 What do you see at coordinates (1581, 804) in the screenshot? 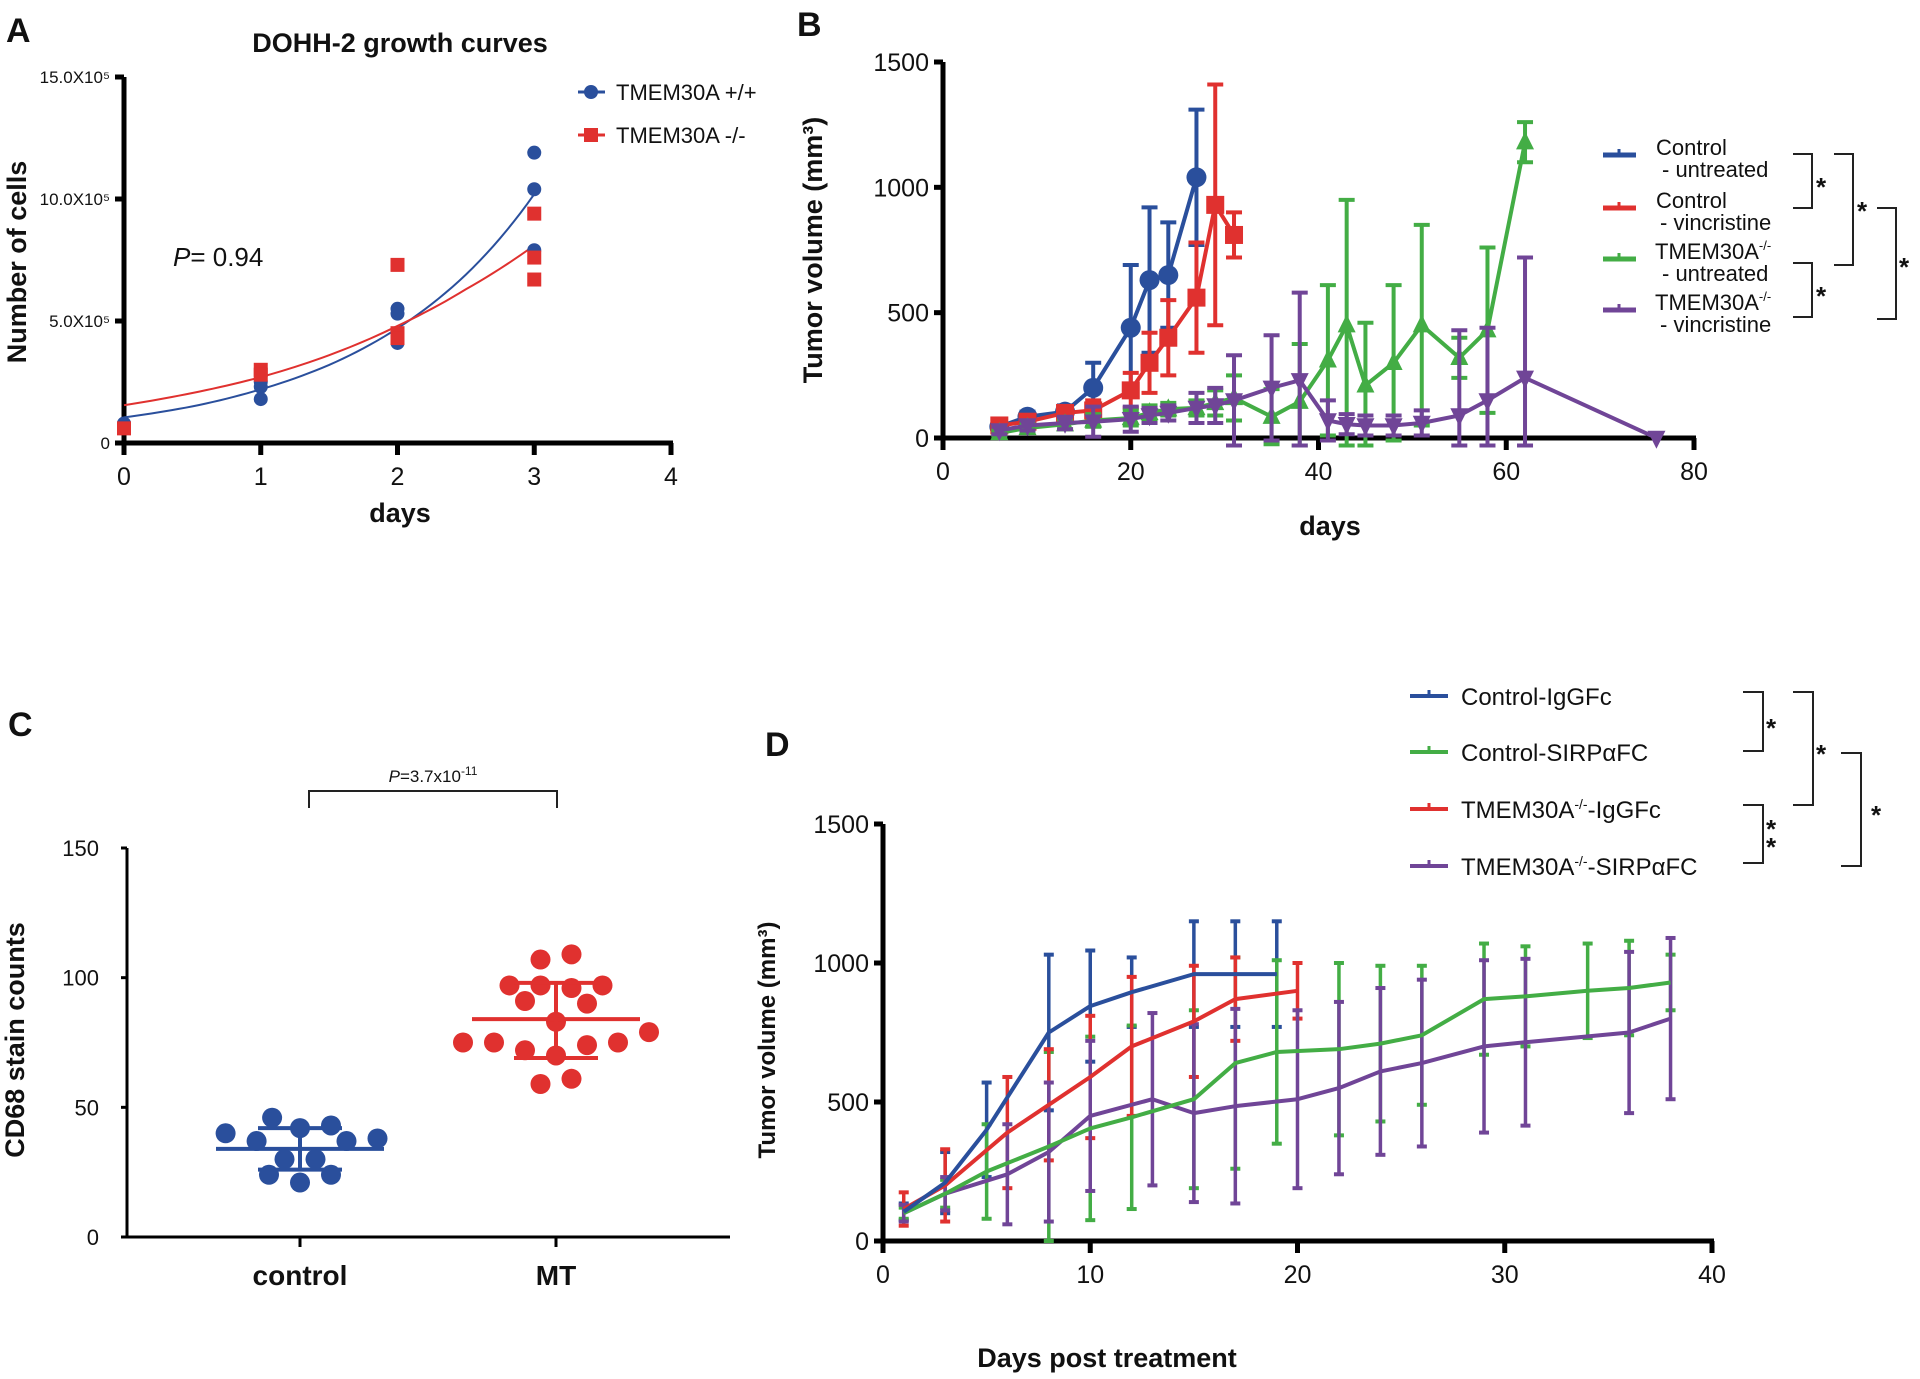
I see `legend-label-d-2-sup: -/-` at bounding box center [1581, 804].